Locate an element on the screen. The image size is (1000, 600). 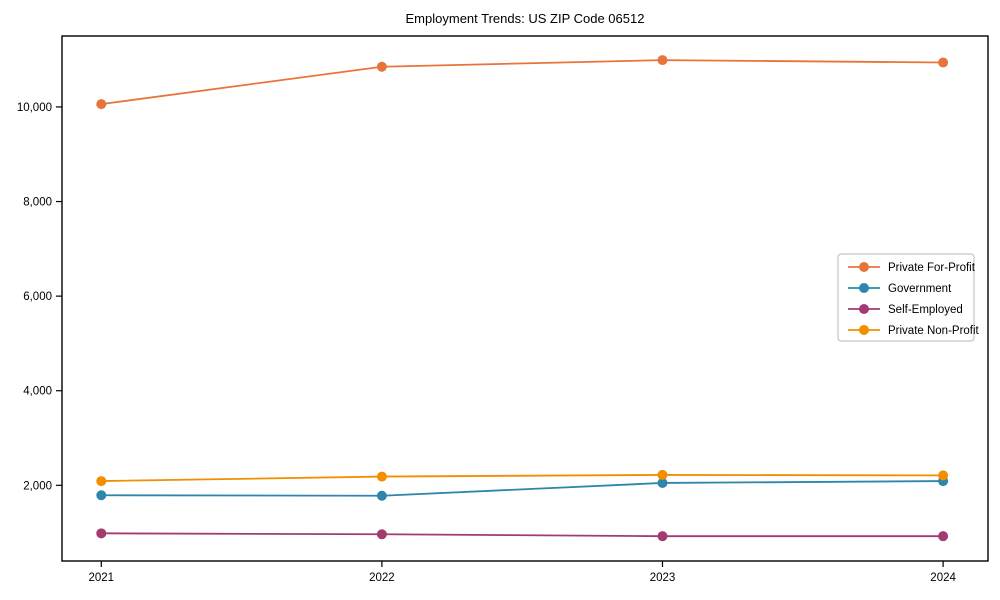
chart-title: Employment Trends: US ZIP Code 06512 is located at coordinates (525, 18).